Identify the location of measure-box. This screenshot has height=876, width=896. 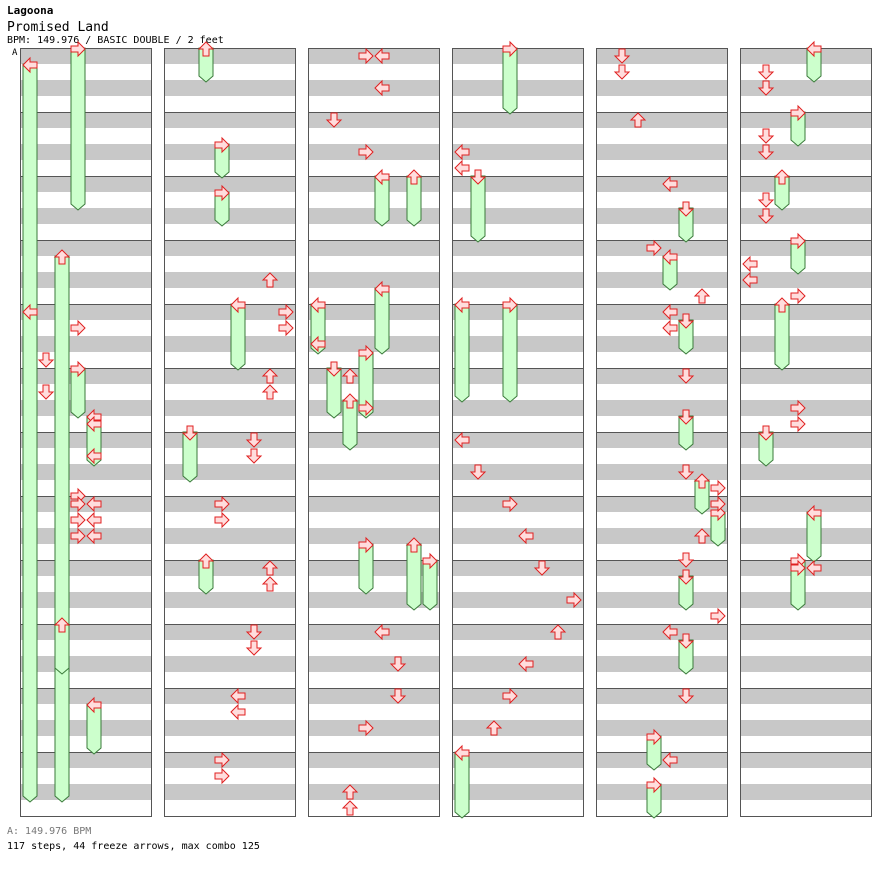
(518, 784).